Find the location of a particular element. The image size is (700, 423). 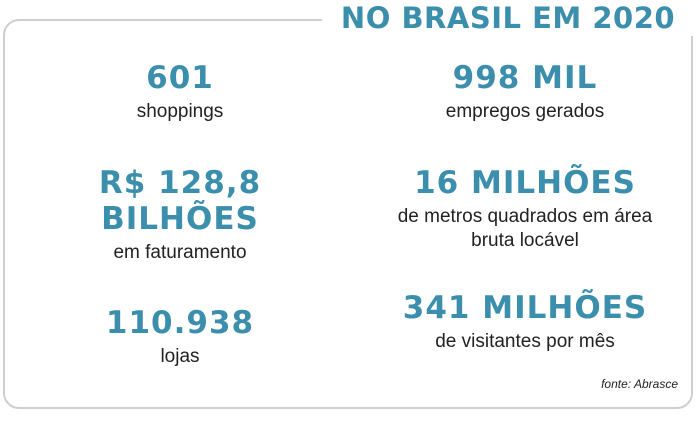

stat-revenue: R$ 128,8 BILHÕES em faturamento is located at coordinates (180, 215).